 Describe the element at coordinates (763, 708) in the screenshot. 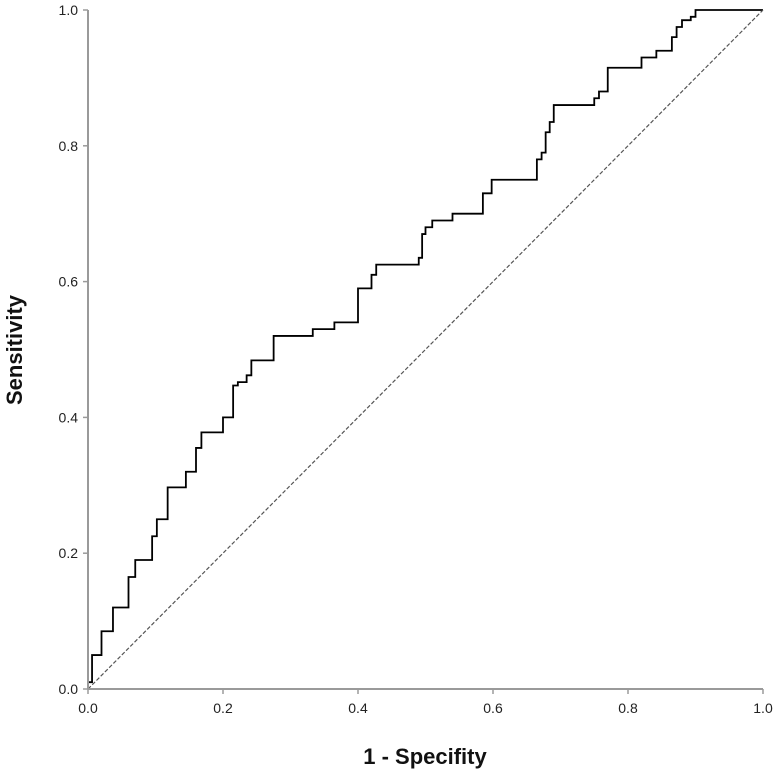

I see `x-tick-label: 1.0` at that location.